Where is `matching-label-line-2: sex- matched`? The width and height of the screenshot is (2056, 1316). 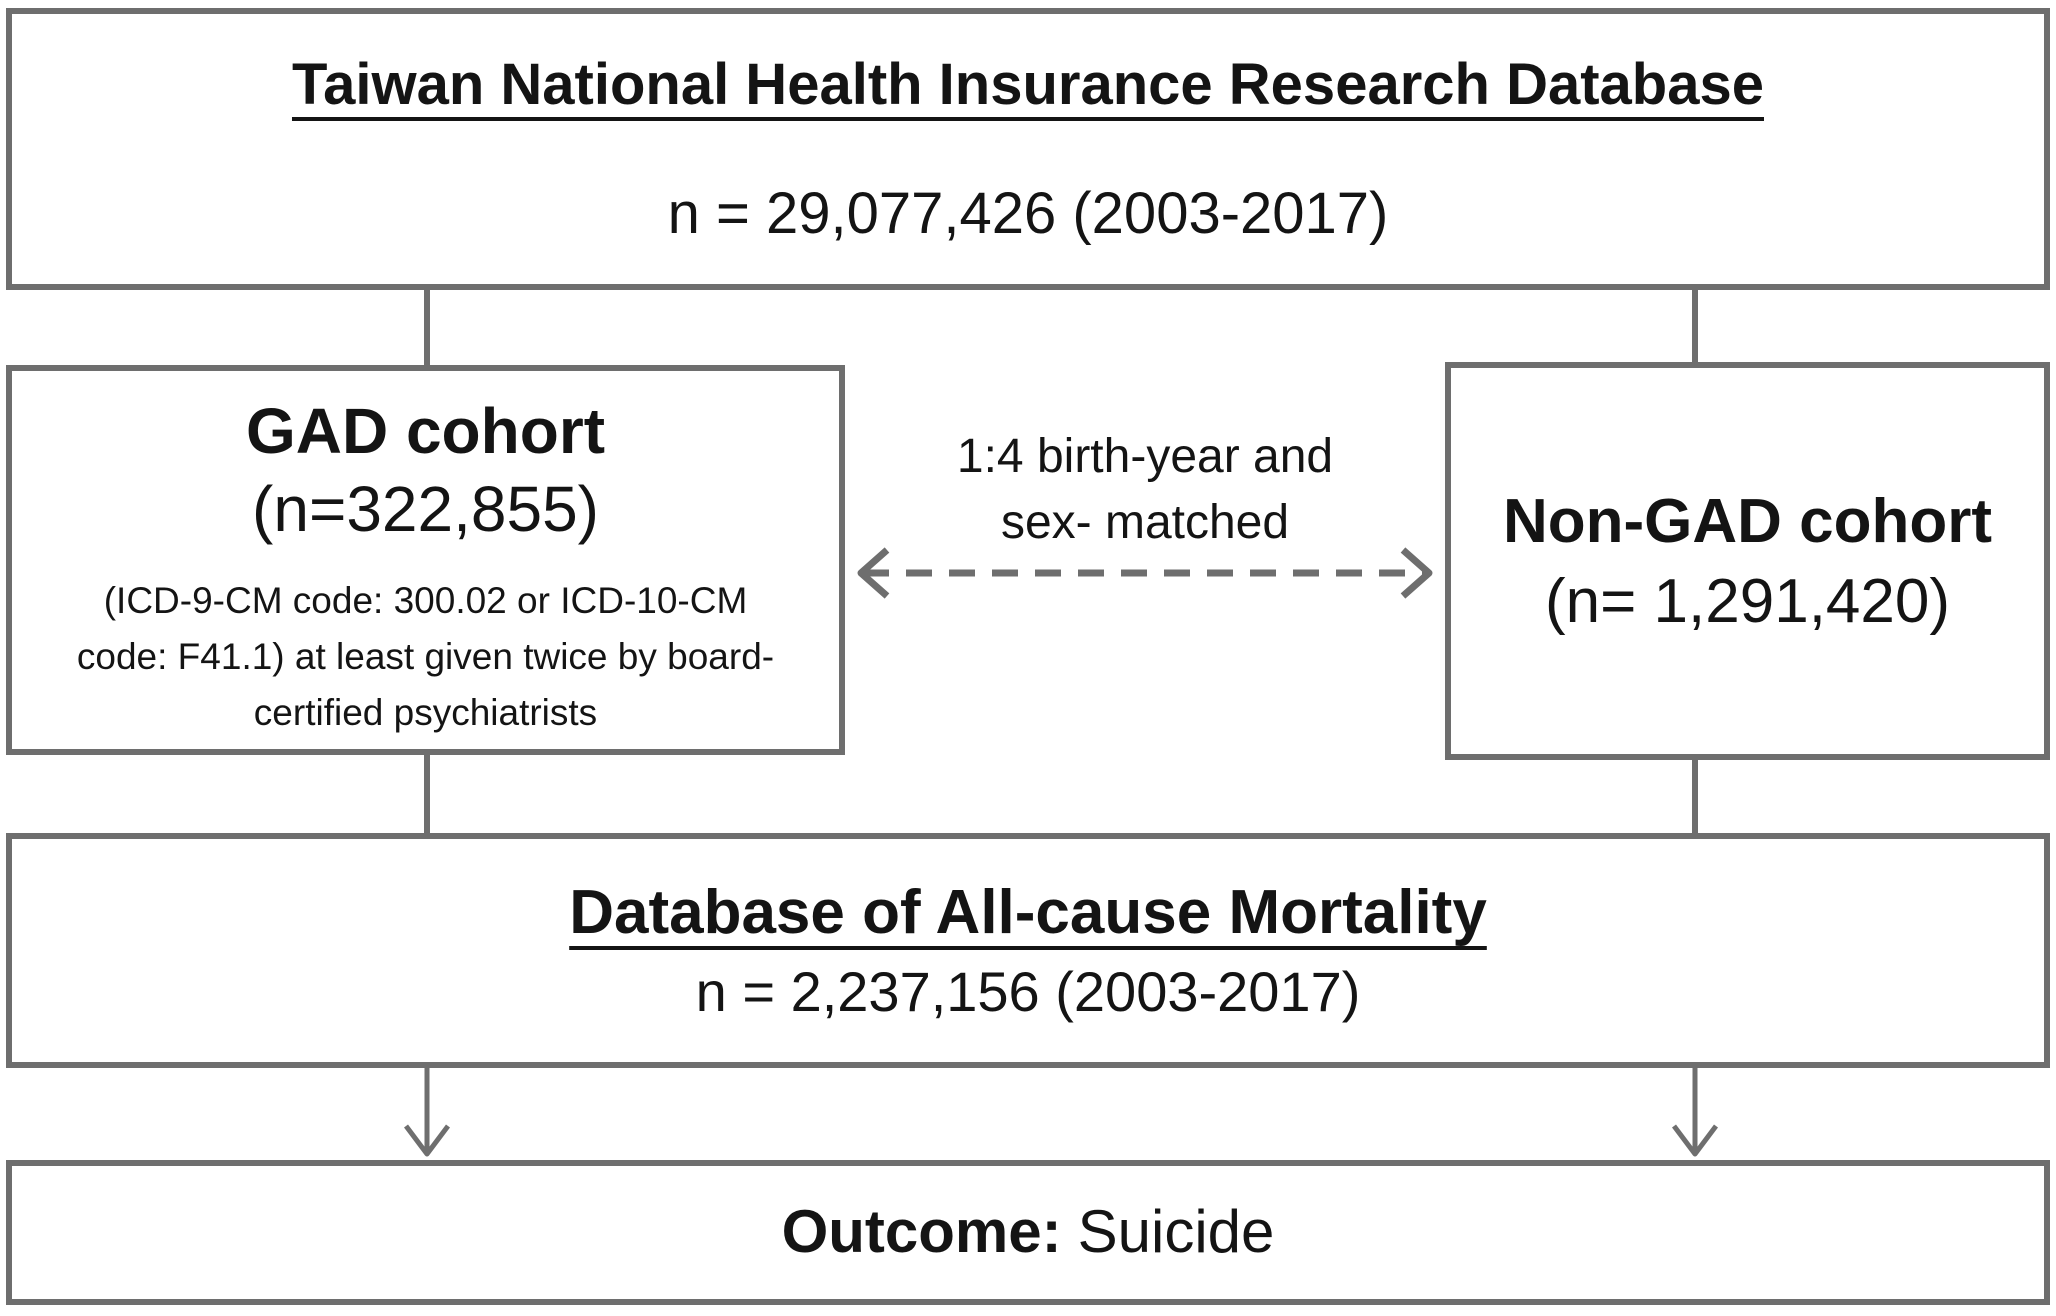
matching-label-line-2: sex- matched is located at coordinates (1145, 522).